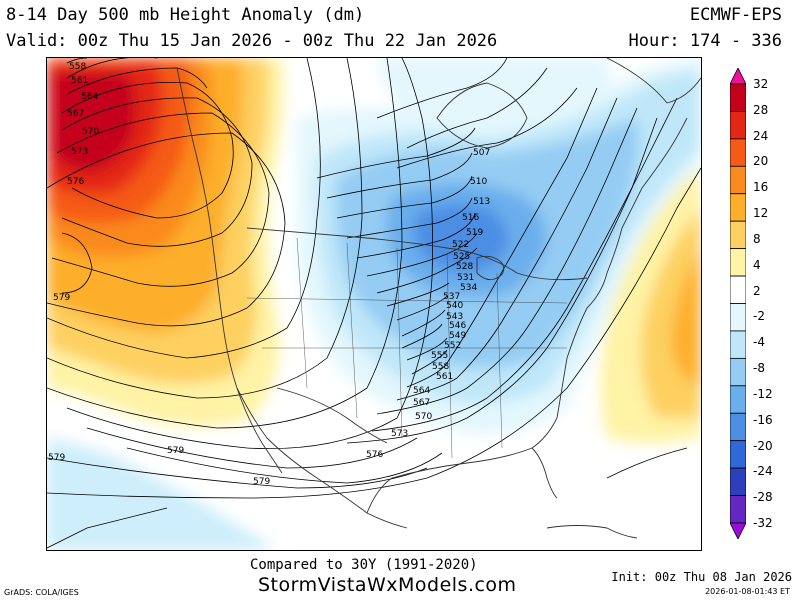  I want to click on colorbar-label: 8, so click(757, 238).